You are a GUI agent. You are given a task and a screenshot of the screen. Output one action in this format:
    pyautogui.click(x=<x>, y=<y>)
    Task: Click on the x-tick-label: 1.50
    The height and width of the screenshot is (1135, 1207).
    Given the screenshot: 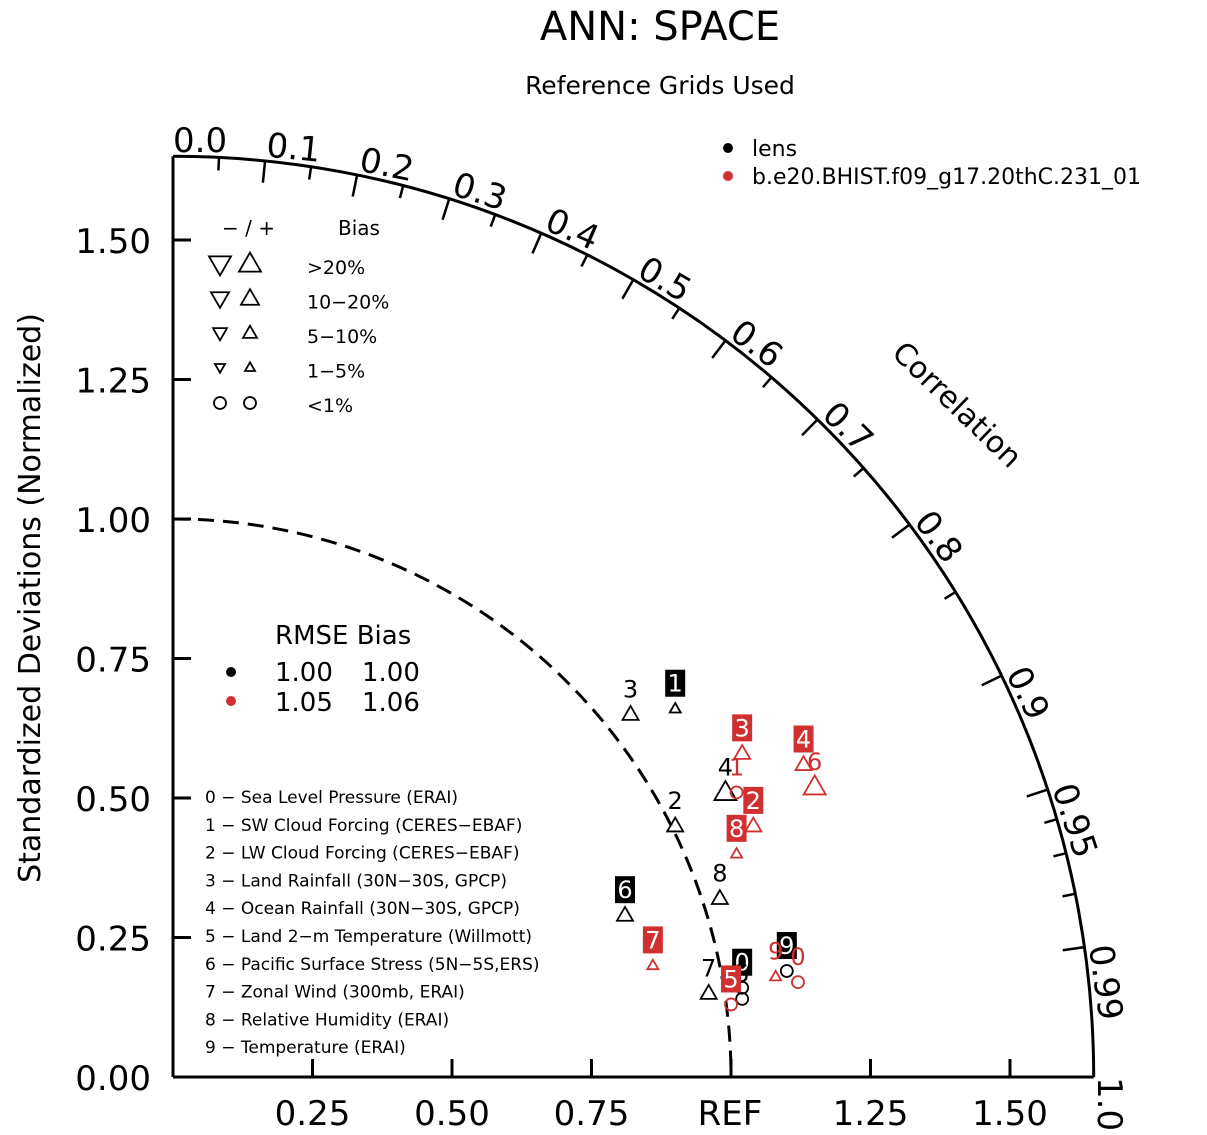 What is the action you would take?
    pyautogui.click(x=1010, y=1114)
    